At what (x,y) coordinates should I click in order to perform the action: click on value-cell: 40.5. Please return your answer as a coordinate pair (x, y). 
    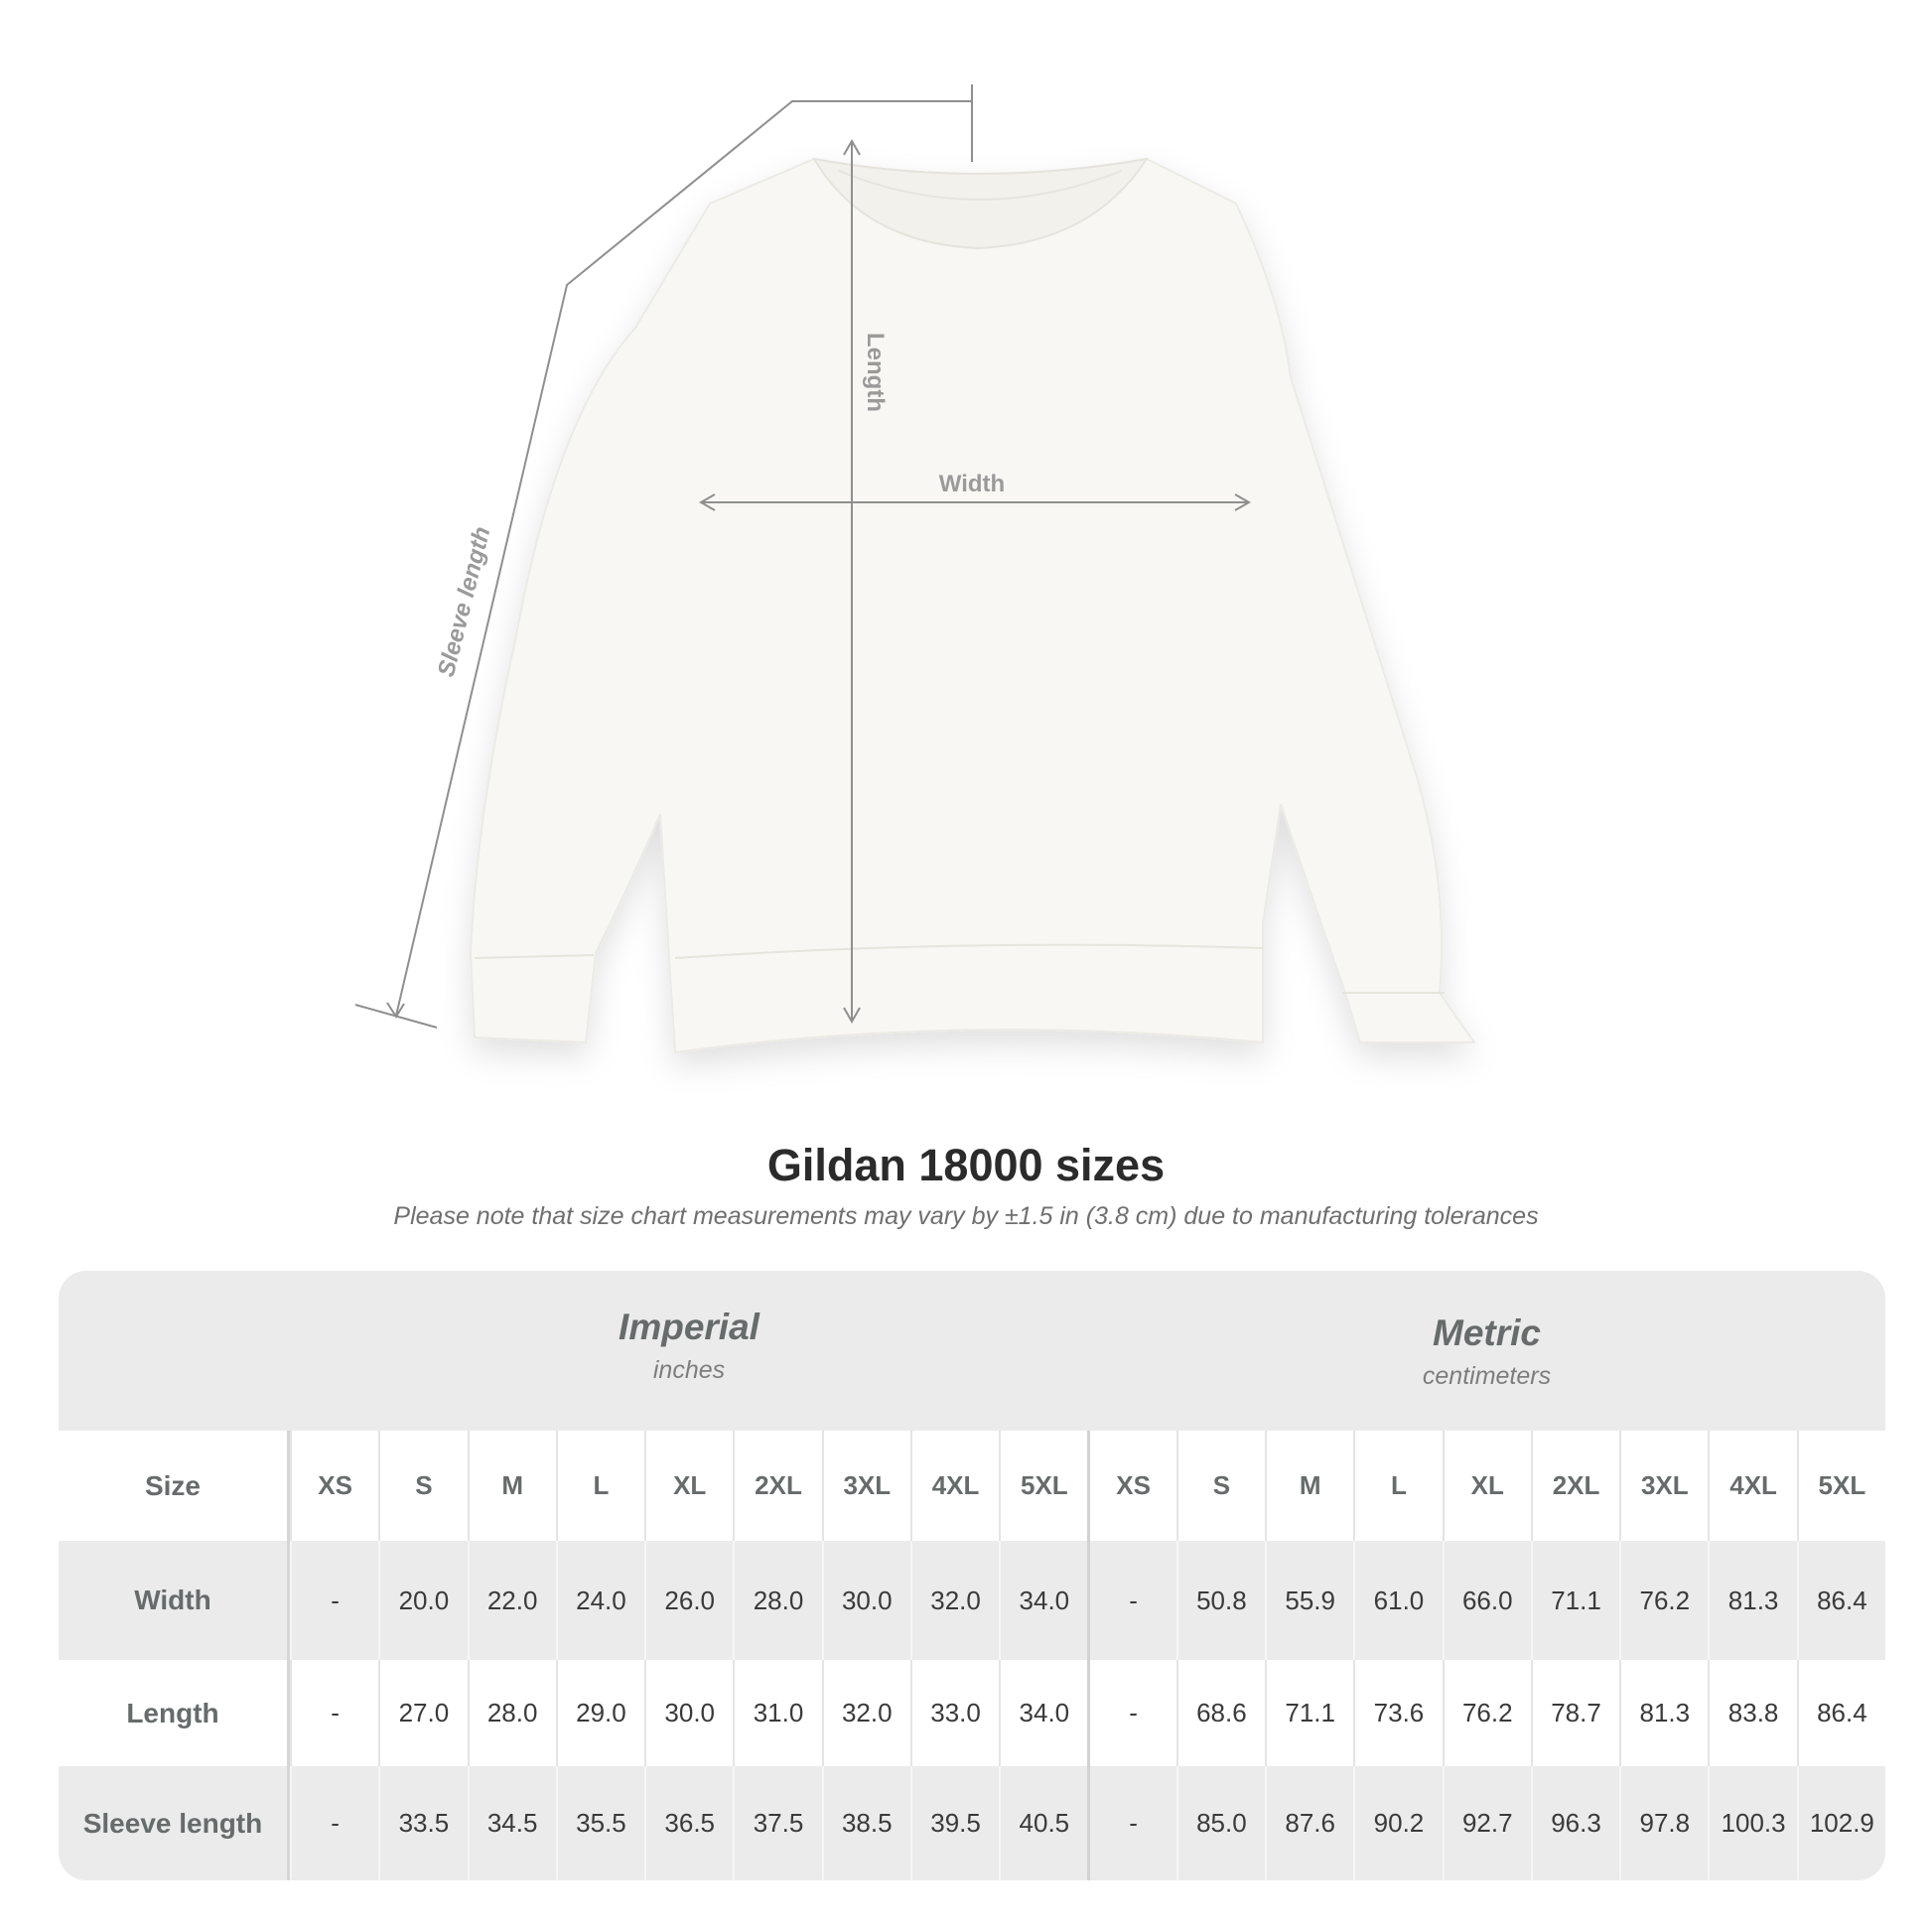
    Looking at the image, I should click on (1043, 1823).